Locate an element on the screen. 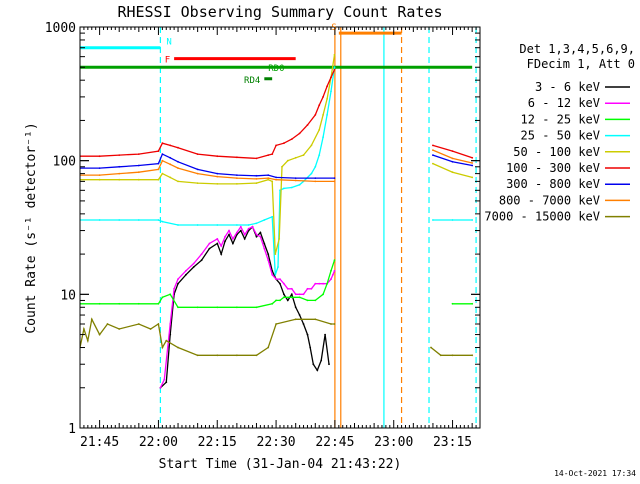 This screenshot has width=640, height=484. legend-label-7: 800 - 7000 keV is located at coordinates (549, 200).